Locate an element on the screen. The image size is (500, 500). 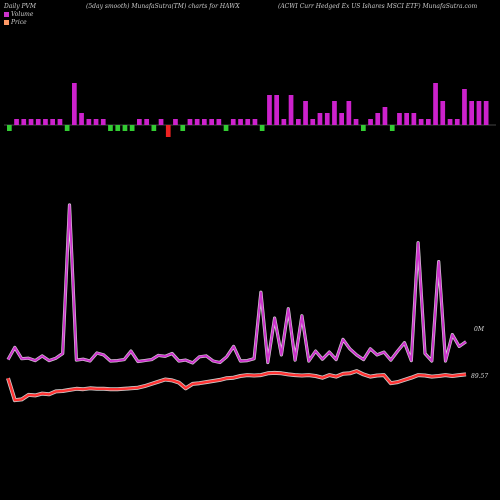
legend-price: Price is located at coordinates (15, 22).